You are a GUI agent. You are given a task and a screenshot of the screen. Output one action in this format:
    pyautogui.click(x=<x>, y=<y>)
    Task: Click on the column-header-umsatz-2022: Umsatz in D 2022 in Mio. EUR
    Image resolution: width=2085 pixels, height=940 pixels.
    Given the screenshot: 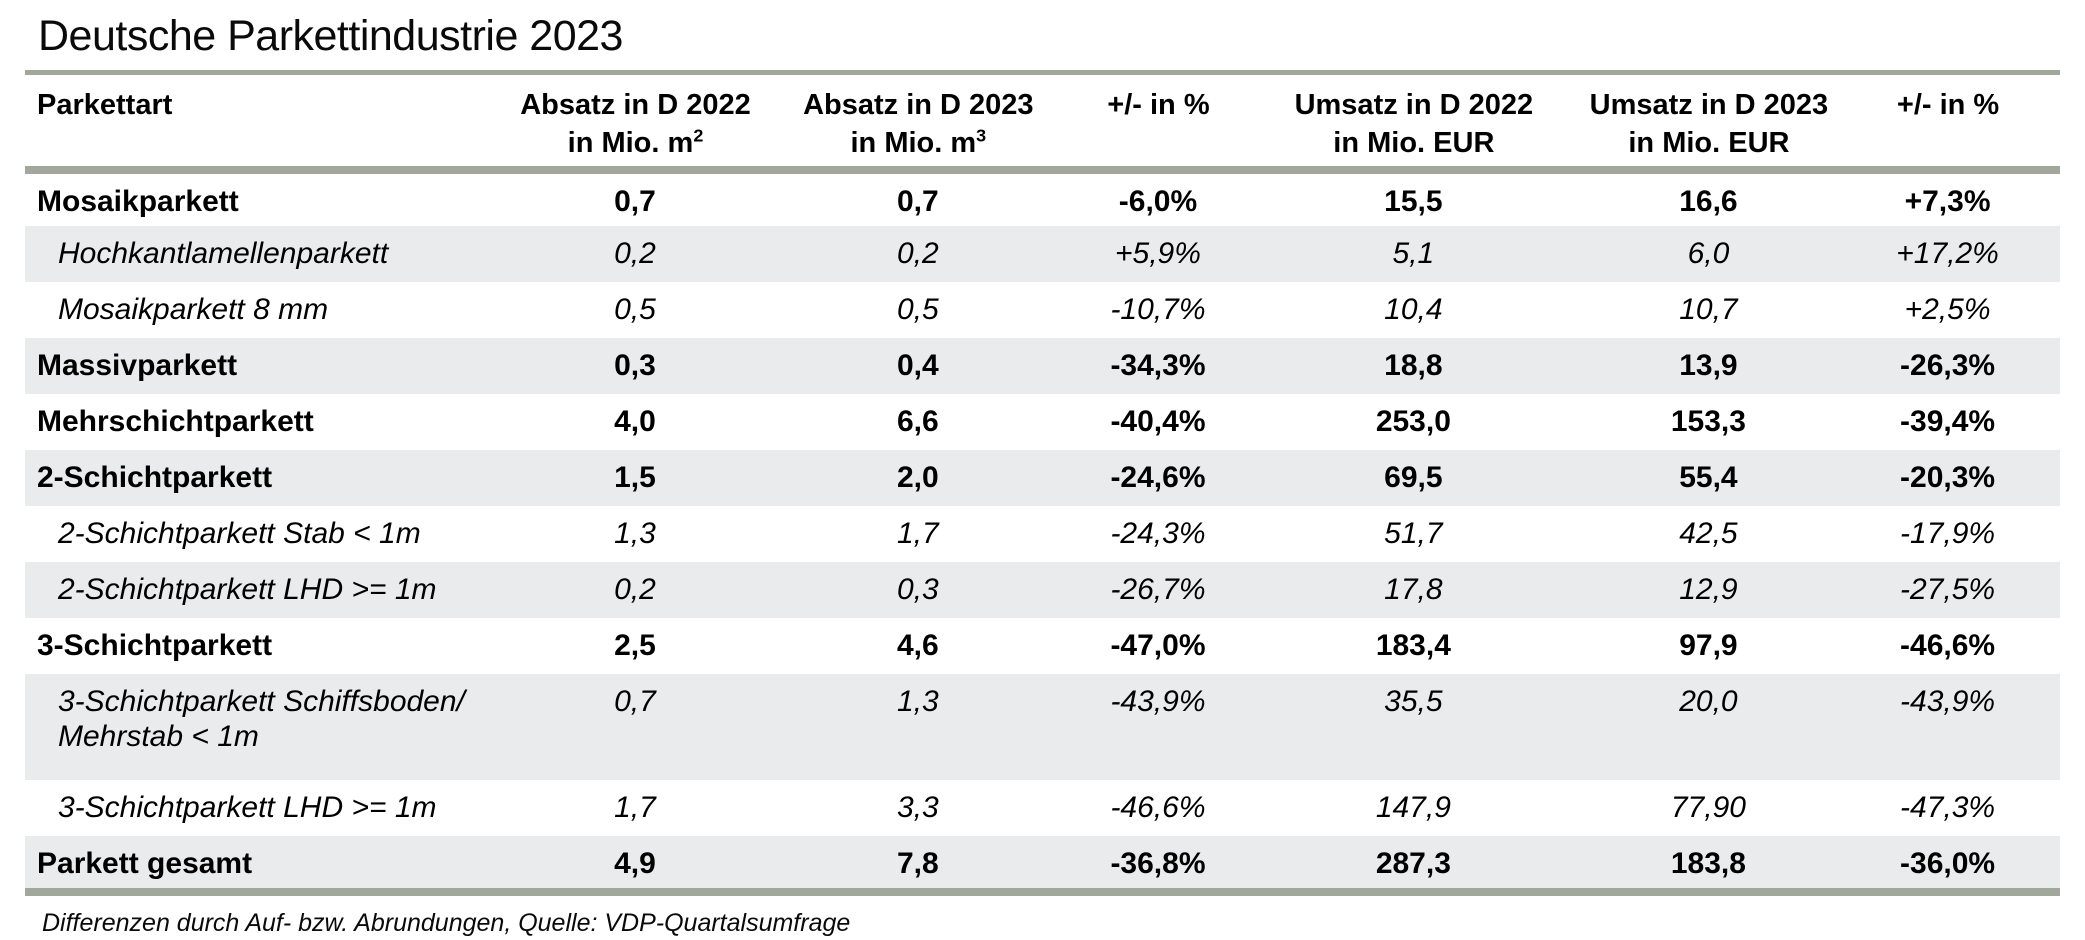 What is the action you would take?
    pyautogui.click(x=1413, y=122)
    